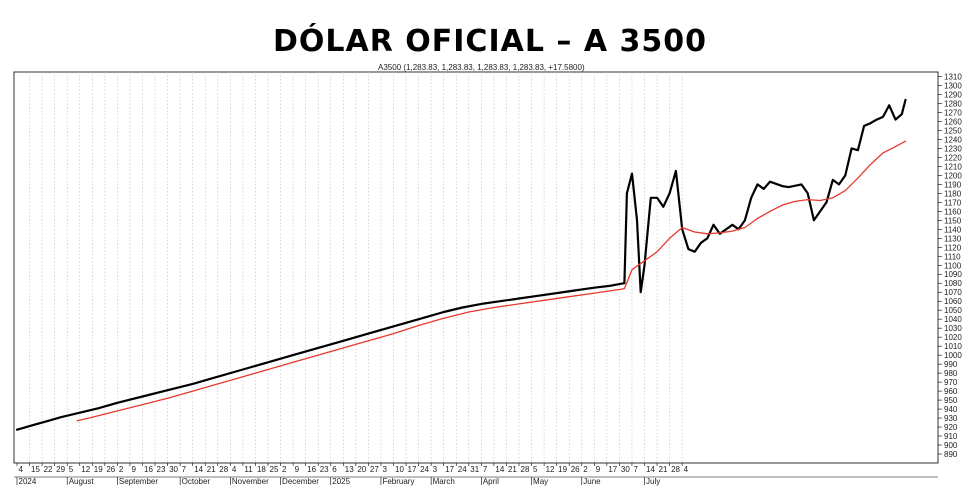 The image size is (980, 501). I want to click on month-label: June, so click(592, 481).